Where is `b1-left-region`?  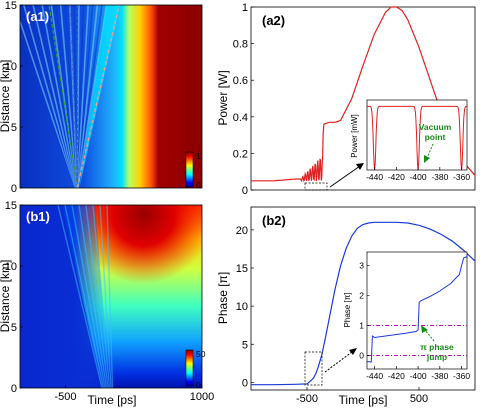
b1-left-region is located at coordinates (61, 296).